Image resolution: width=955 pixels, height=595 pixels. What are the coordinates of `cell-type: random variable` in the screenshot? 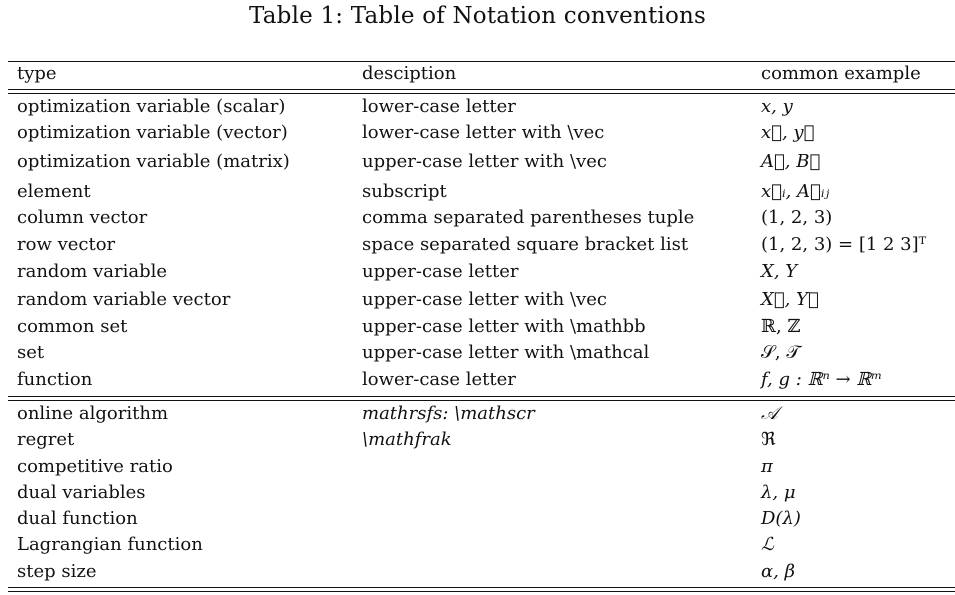 It's located at (92, 271).